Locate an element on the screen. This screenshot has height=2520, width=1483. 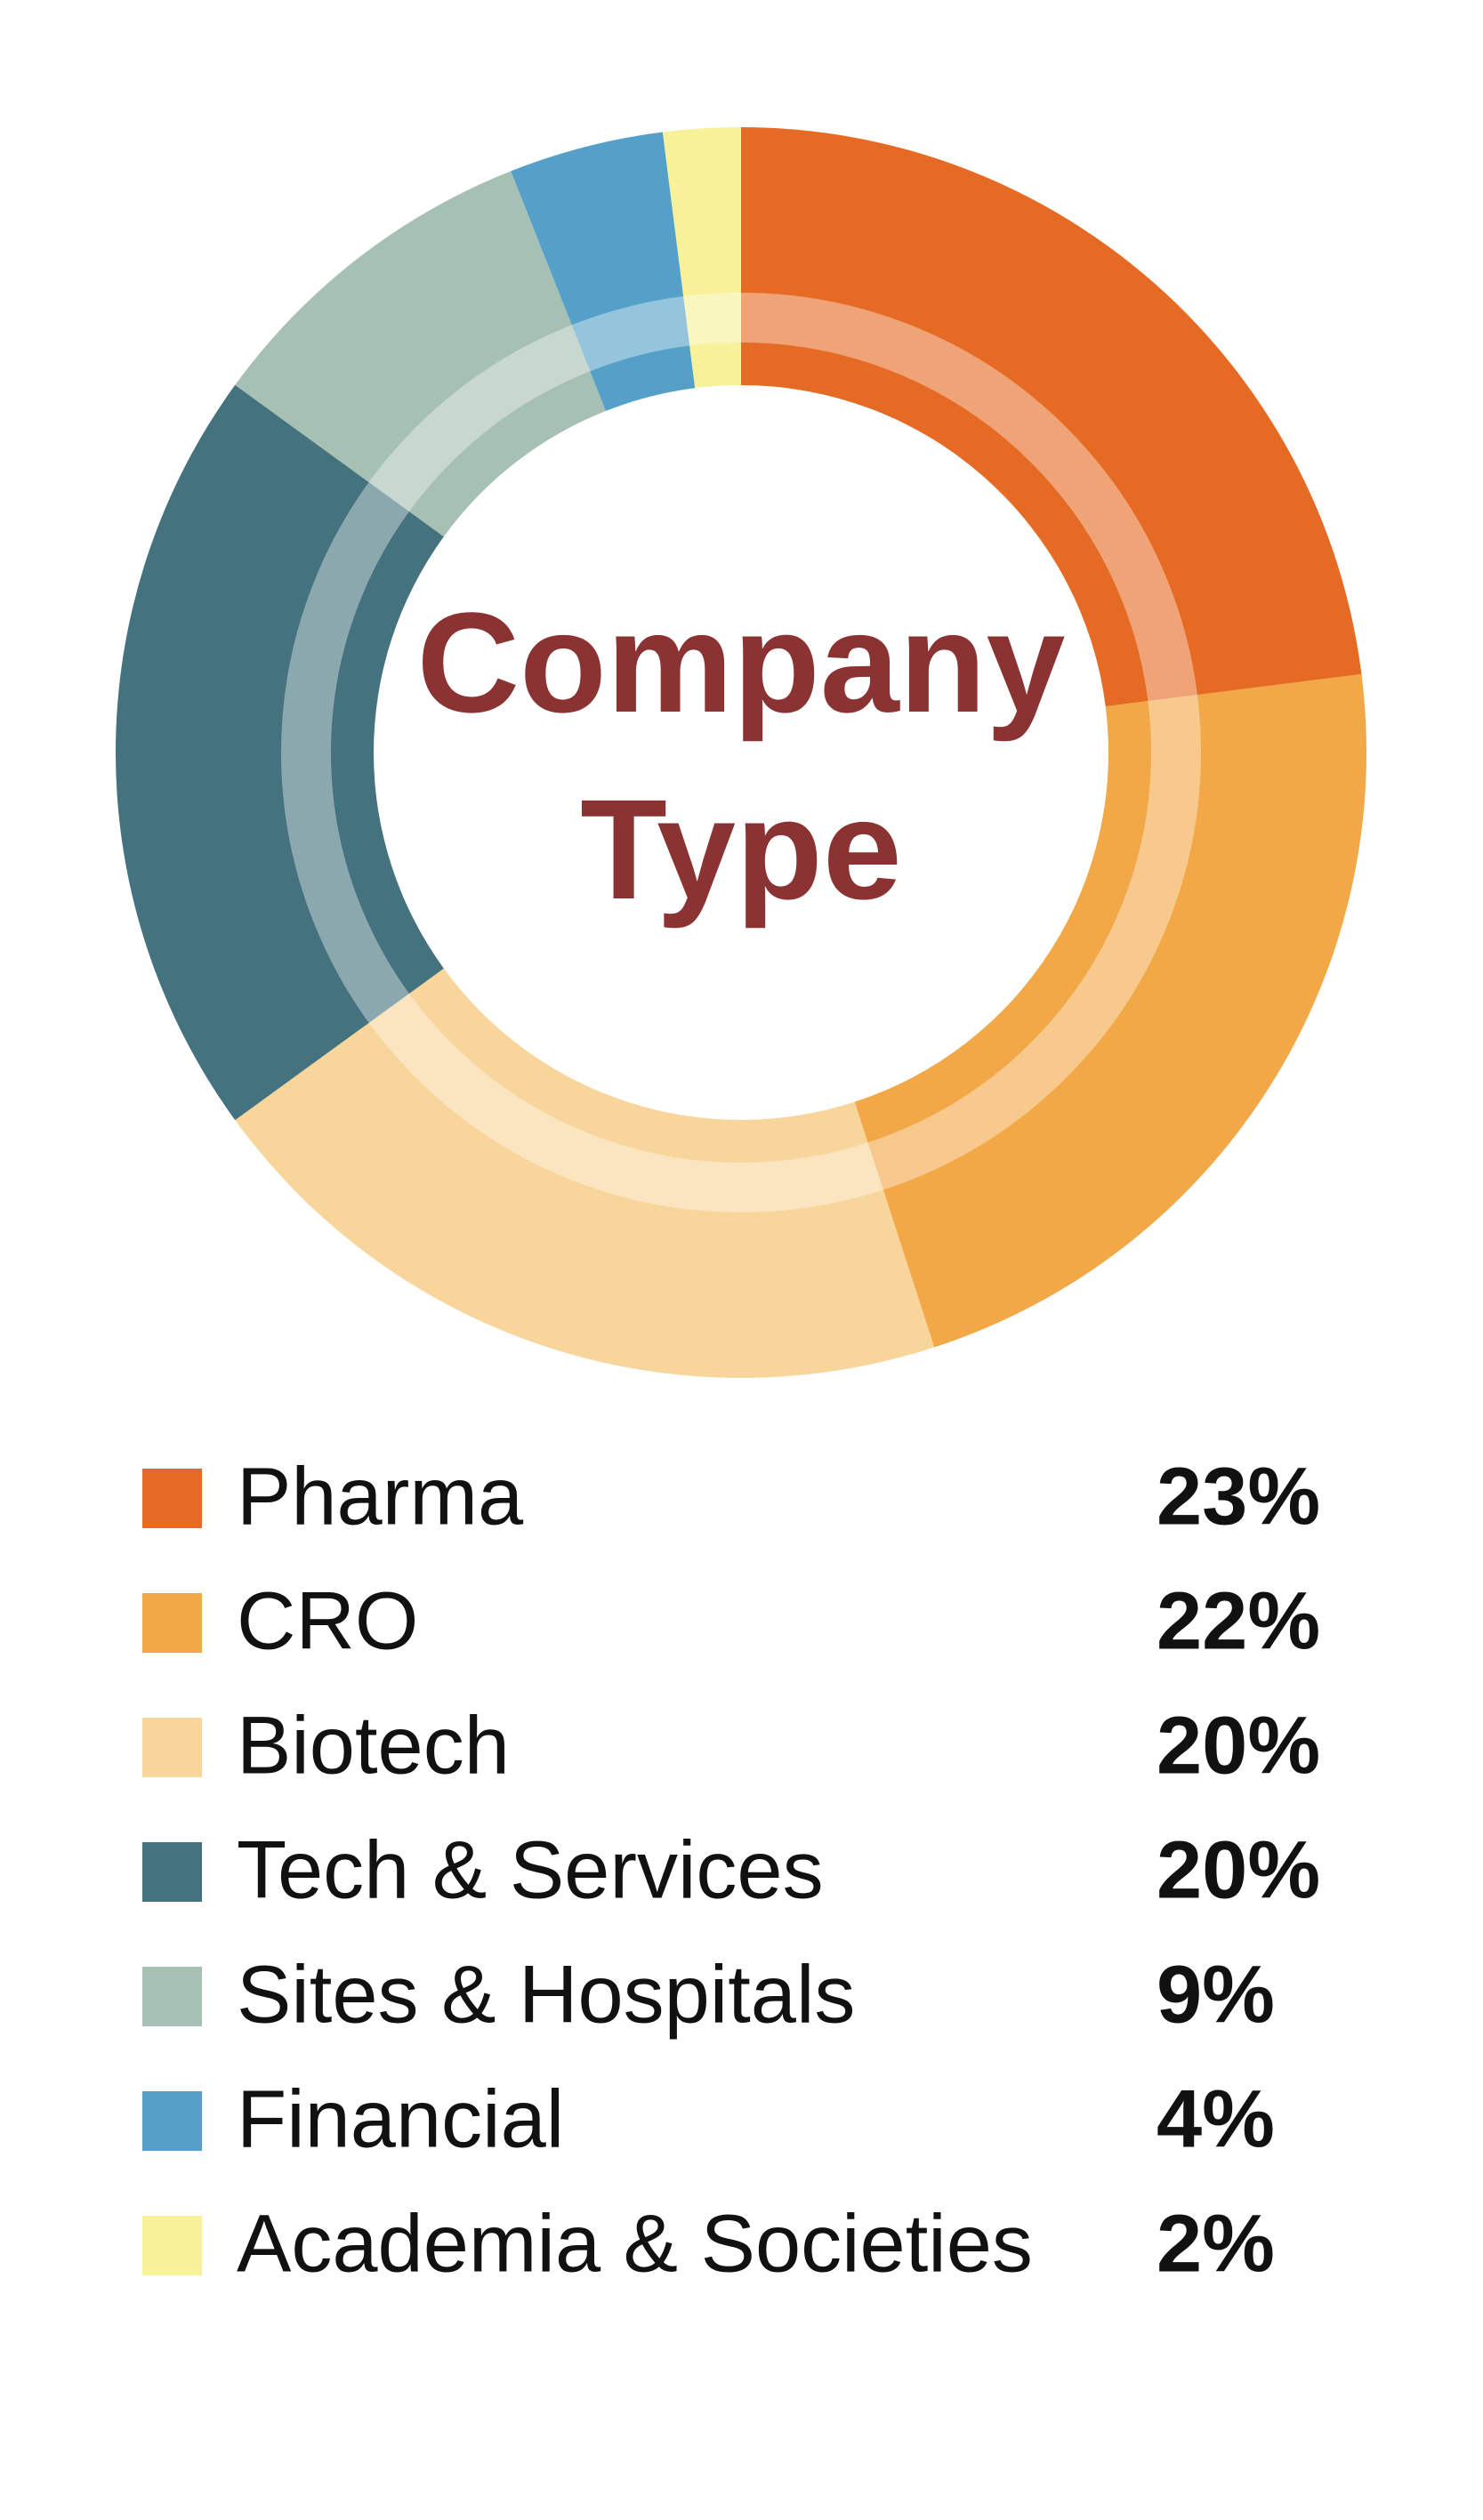
value-label: 4% is located at coordinates (1216, 2118).